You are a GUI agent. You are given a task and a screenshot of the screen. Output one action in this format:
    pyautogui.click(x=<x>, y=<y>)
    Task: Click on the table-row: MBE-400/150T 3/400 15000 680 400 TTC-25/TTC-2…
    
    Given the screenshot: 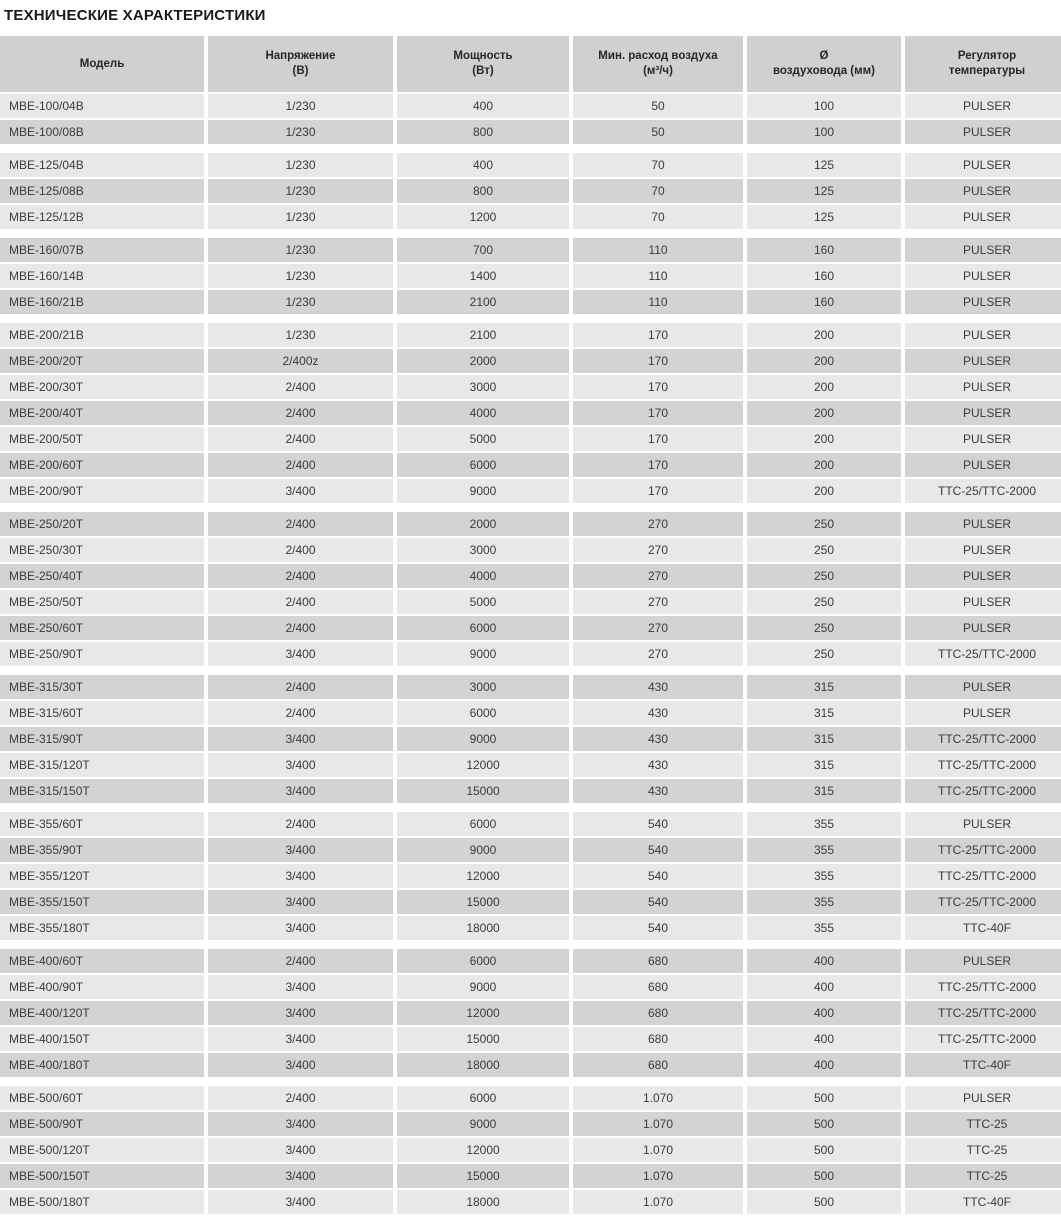 What is the action you would take?
    pyautogui.click(x=530, y=1039)
    